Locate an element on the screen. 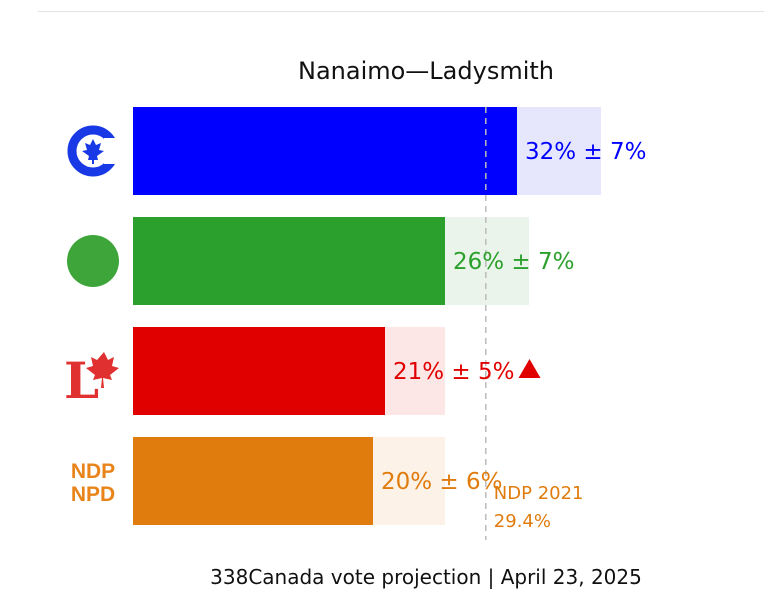 Image resolution: width=764 pixels, height=610 pixels. trend-up-icon is located at coordinates (529, 368).